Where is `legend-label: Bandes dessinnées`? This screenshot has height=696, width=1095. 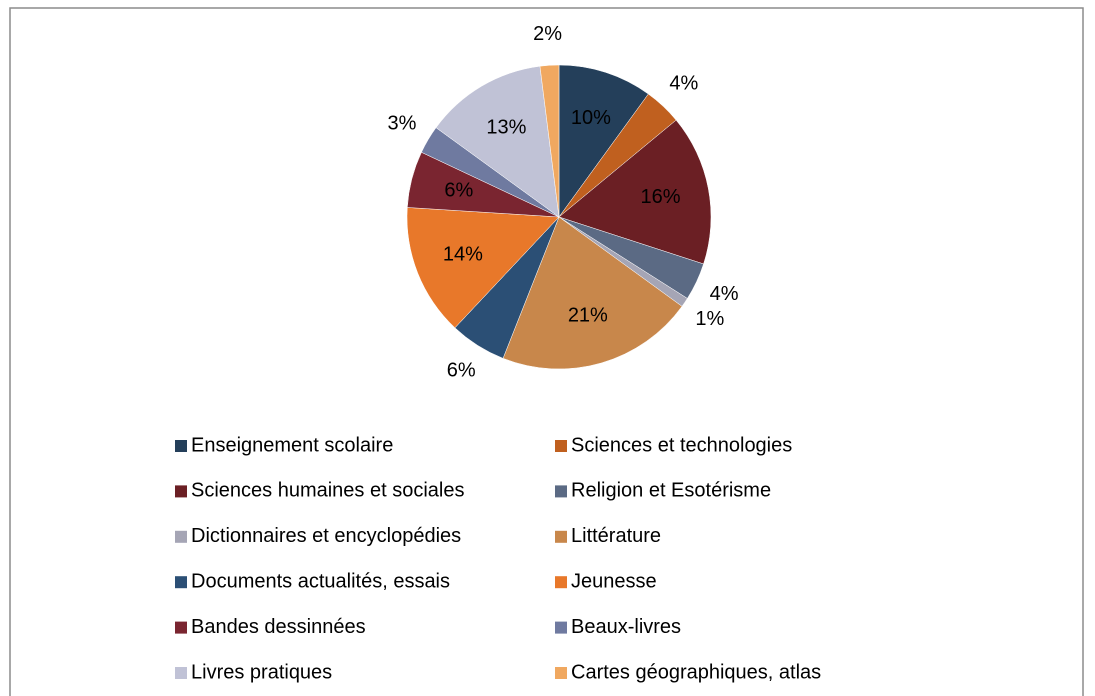 legend-label: Bandes dessinnées is located at coordinates (278, 627).